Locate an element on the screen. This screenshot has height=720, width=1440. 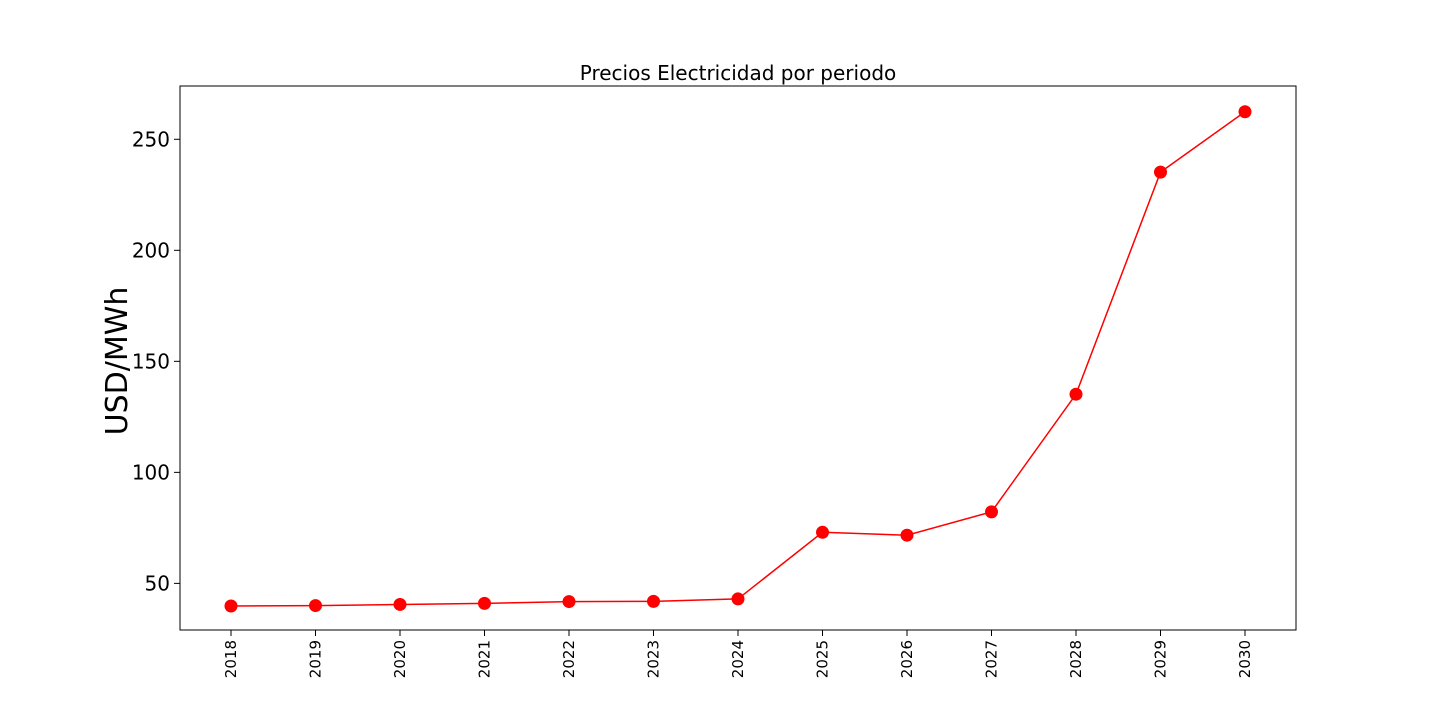
x-tick-label: 2023 is located at coordinates (654, 659).